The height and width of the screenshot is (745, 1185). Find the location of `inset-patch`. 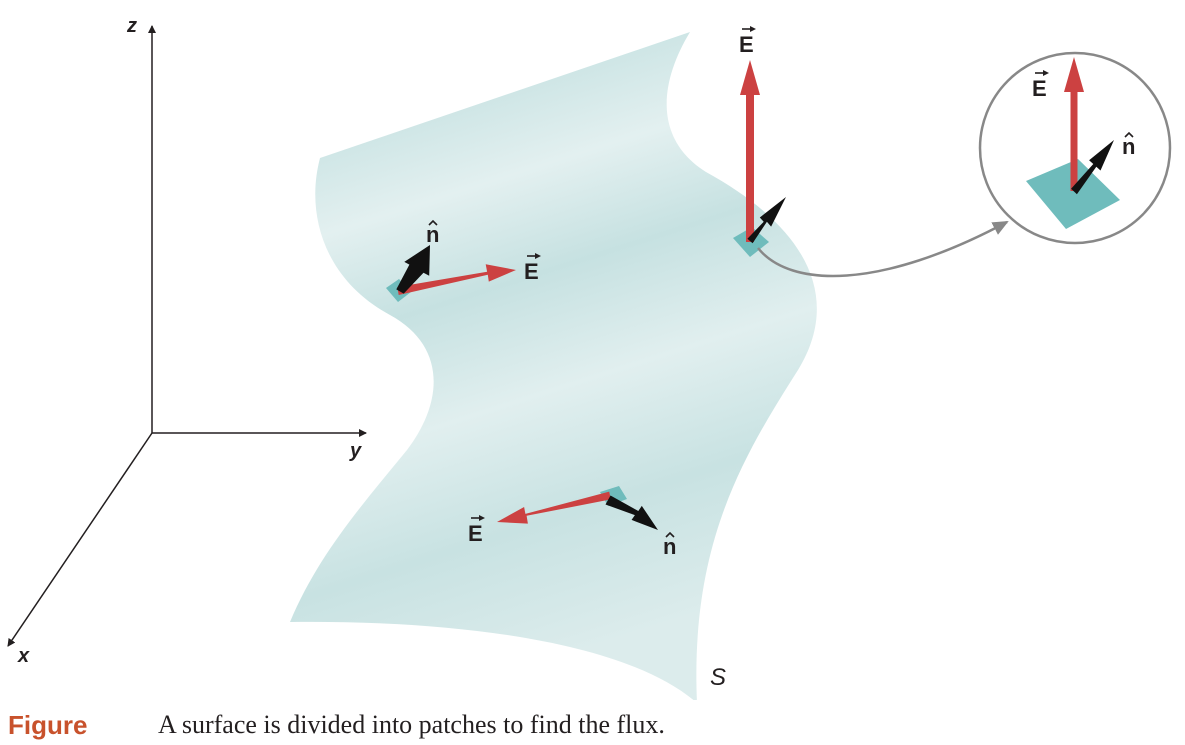

inset-patch is located at coordinates (1073, 194).